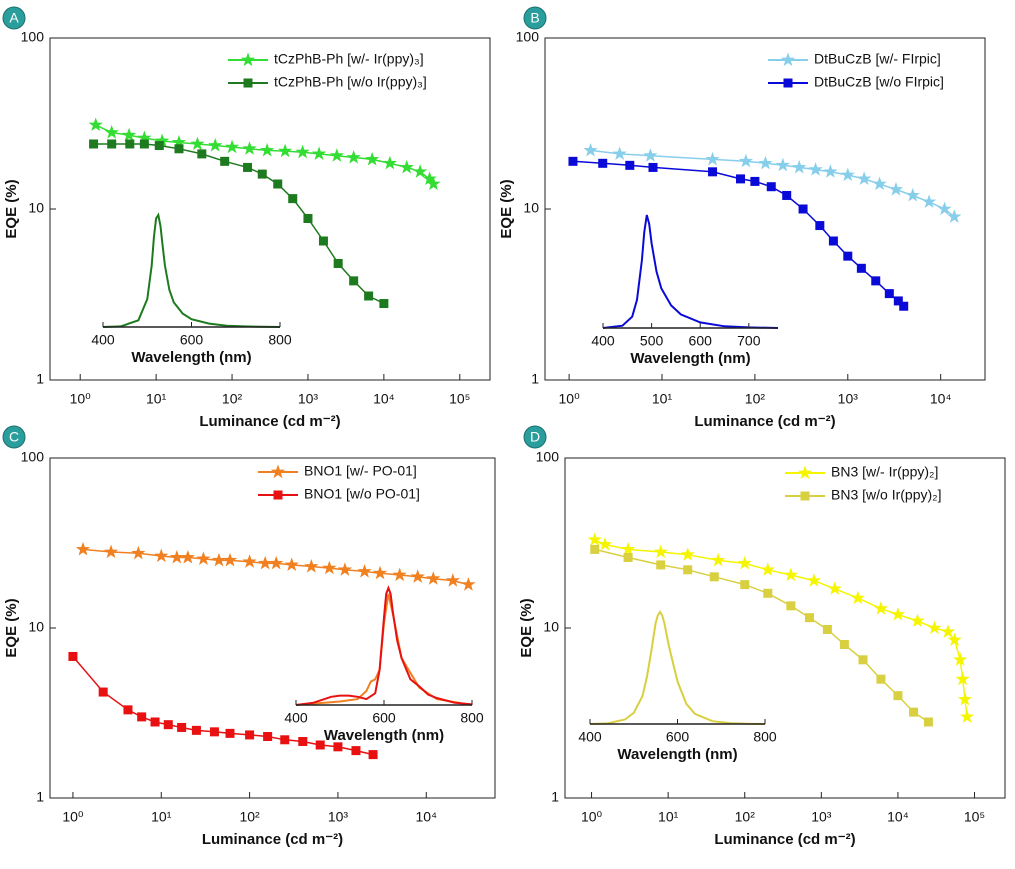 The width and height of the screenshot is (1015, 869). What do you see at coordinates (974, 817) in the screenshot?
I see `x-tick-label: 10⁵` at bounding box center [974, 817].